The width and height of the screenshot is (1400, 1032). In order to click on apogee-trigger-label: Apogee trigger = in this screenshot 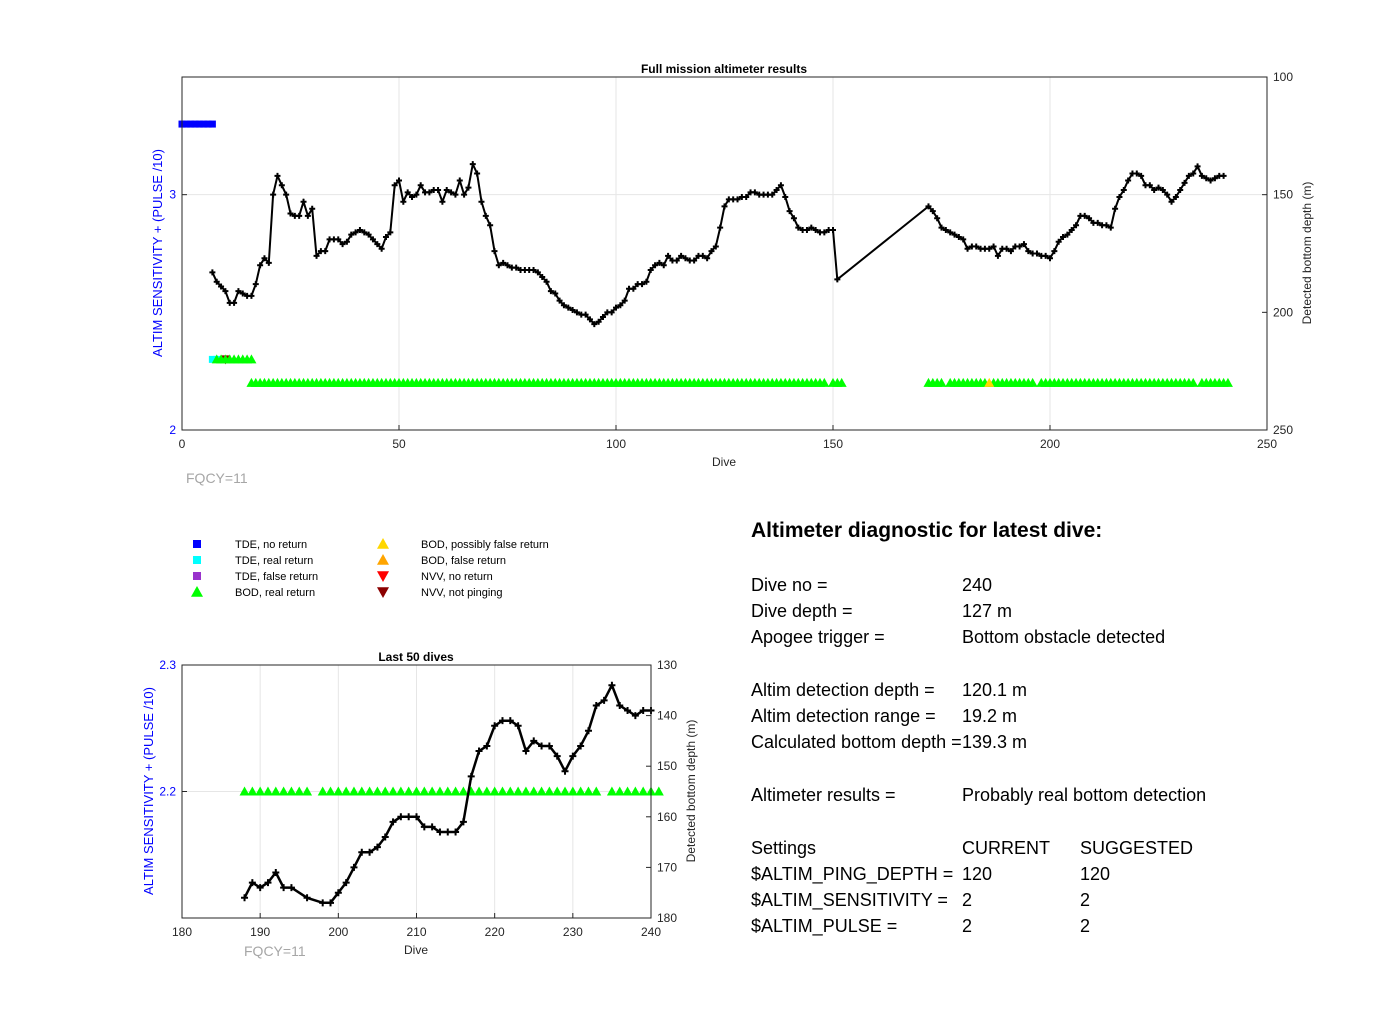, I will do `click(818, 637)`.